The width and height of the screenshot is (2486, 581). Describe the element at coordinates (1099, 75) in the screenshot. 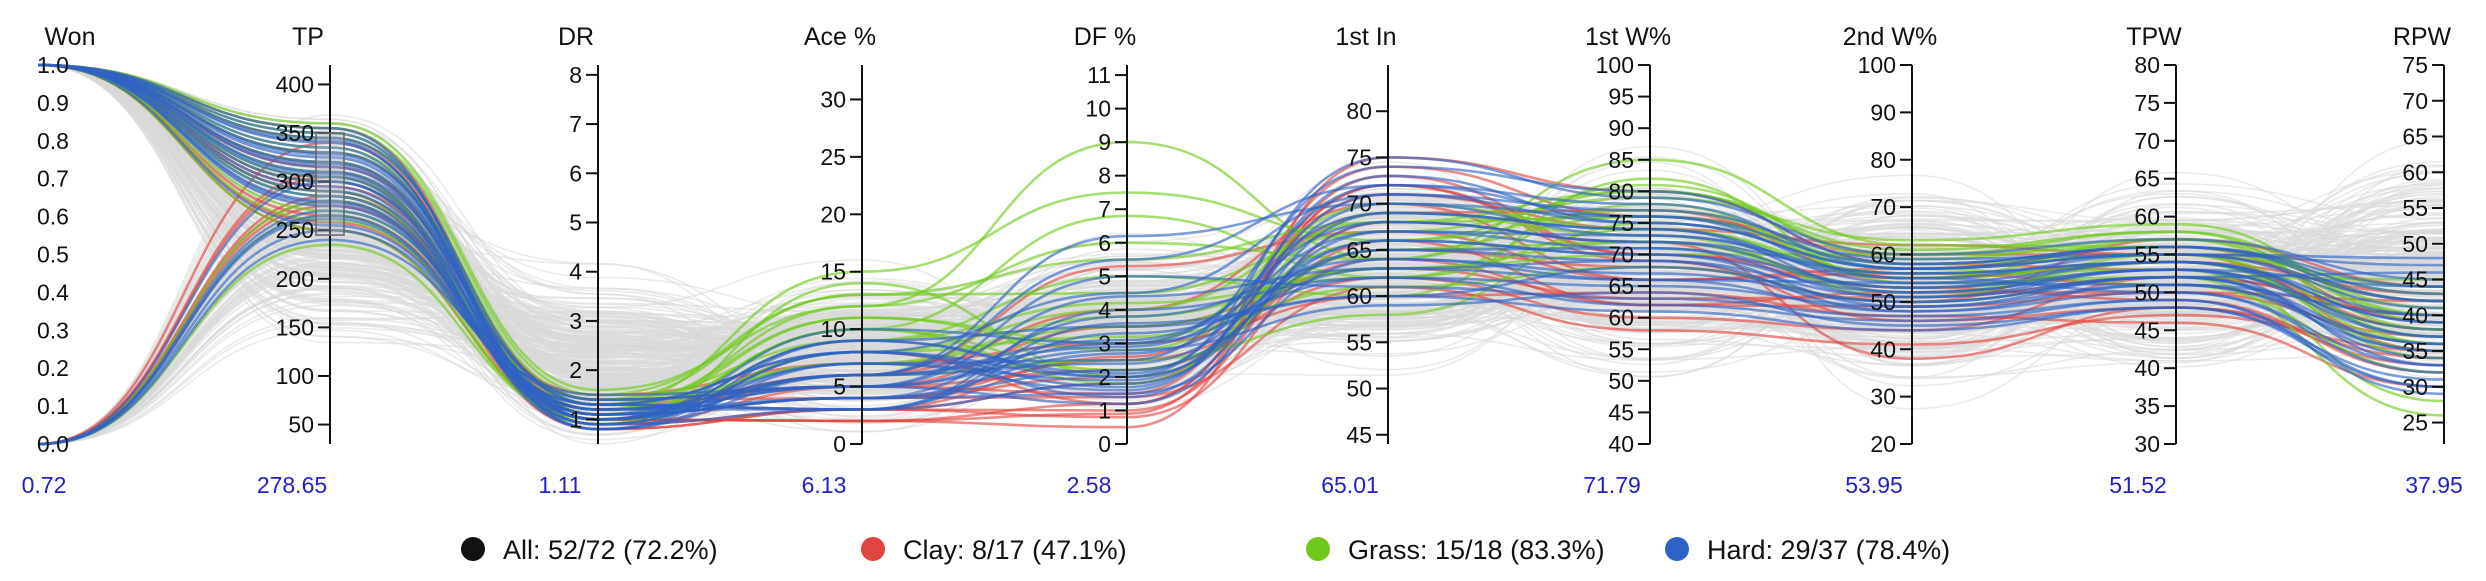

I see `tick-label: 11` at that location.